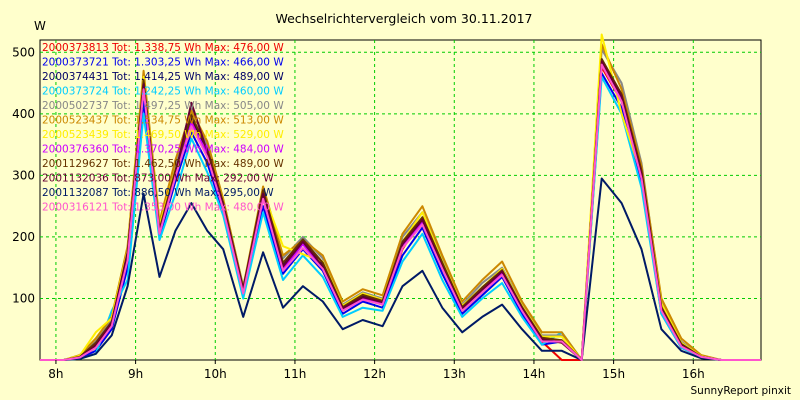  I want to click on y-axis-label: W, so click(40, 26).